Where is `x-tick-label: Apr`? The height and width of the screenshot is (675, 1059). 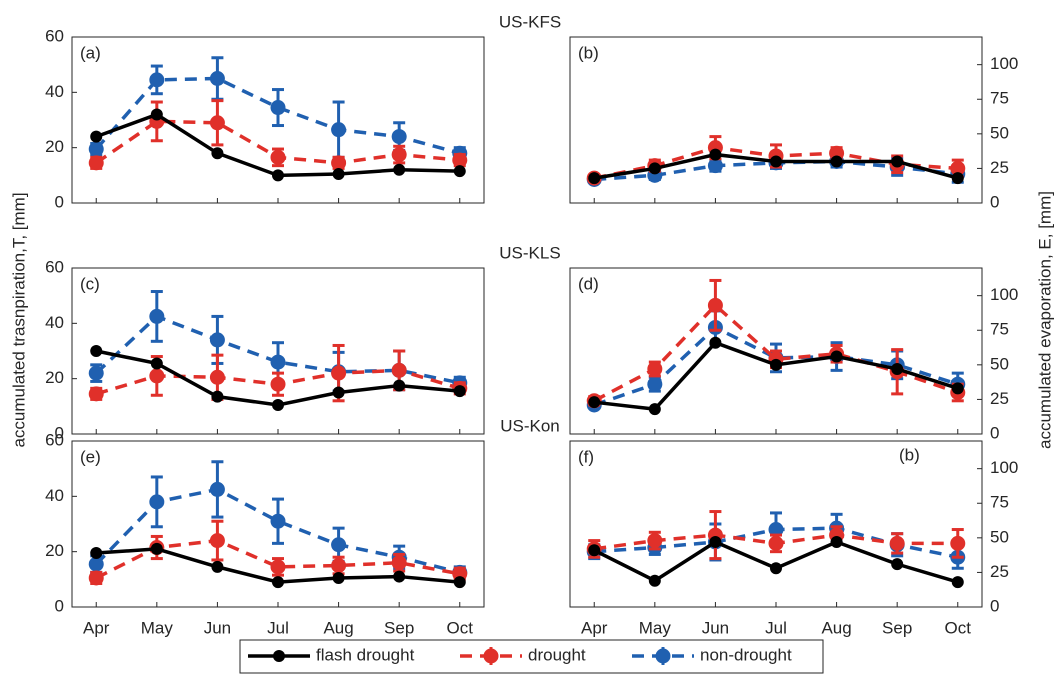
x-tick-label: Apr is located at coordinates (594, 627).